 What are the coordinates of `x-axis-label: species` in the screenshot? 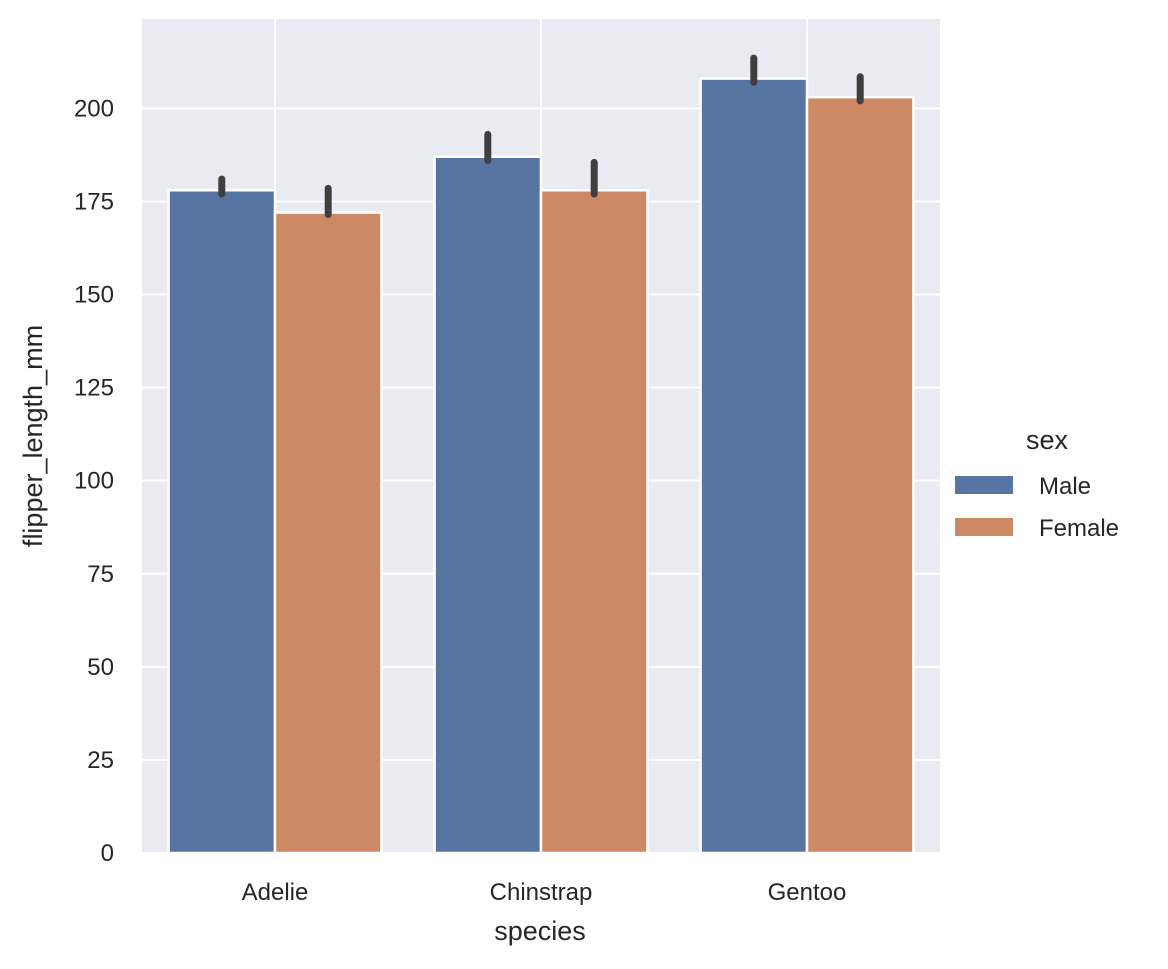 It's located at (540, 931).